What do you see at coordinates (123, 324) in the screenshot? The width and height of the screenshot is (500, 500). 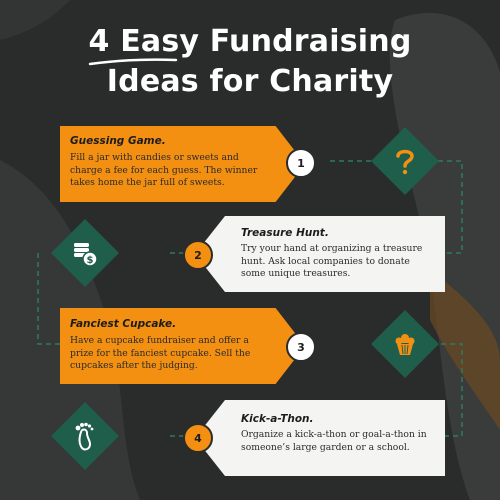 I see `idea-title-3: Fanciest Cupcake.` at bounding box center [123, 324].